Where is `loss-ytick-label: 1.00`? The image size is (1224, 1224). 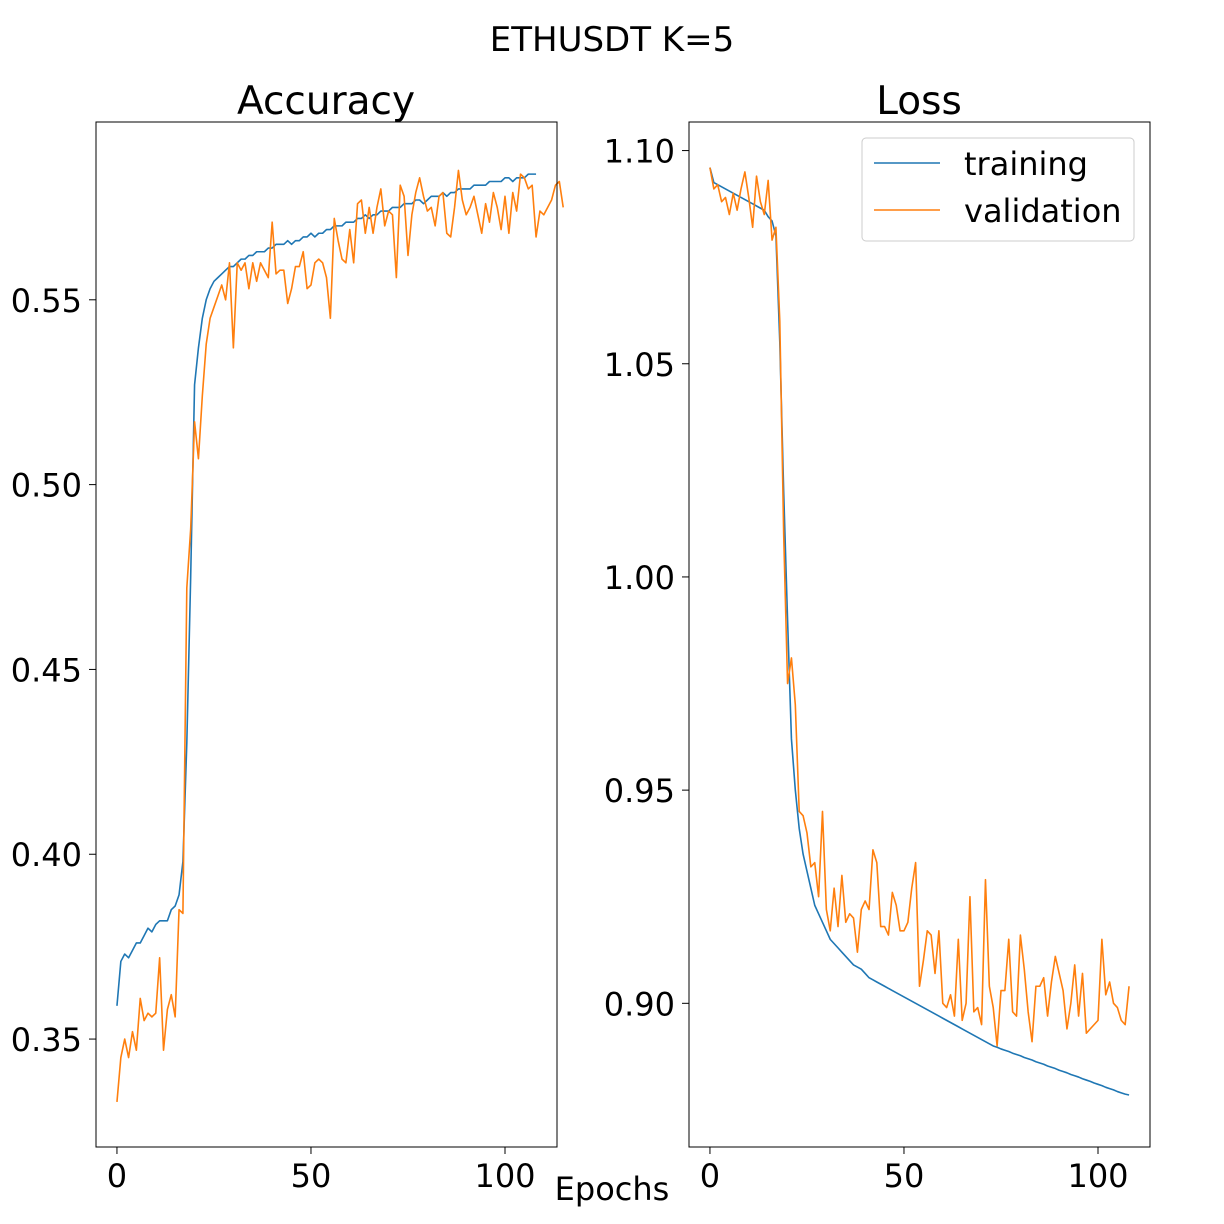
loss-ytick-label: 1.00 is located at coordinates (639, 578).